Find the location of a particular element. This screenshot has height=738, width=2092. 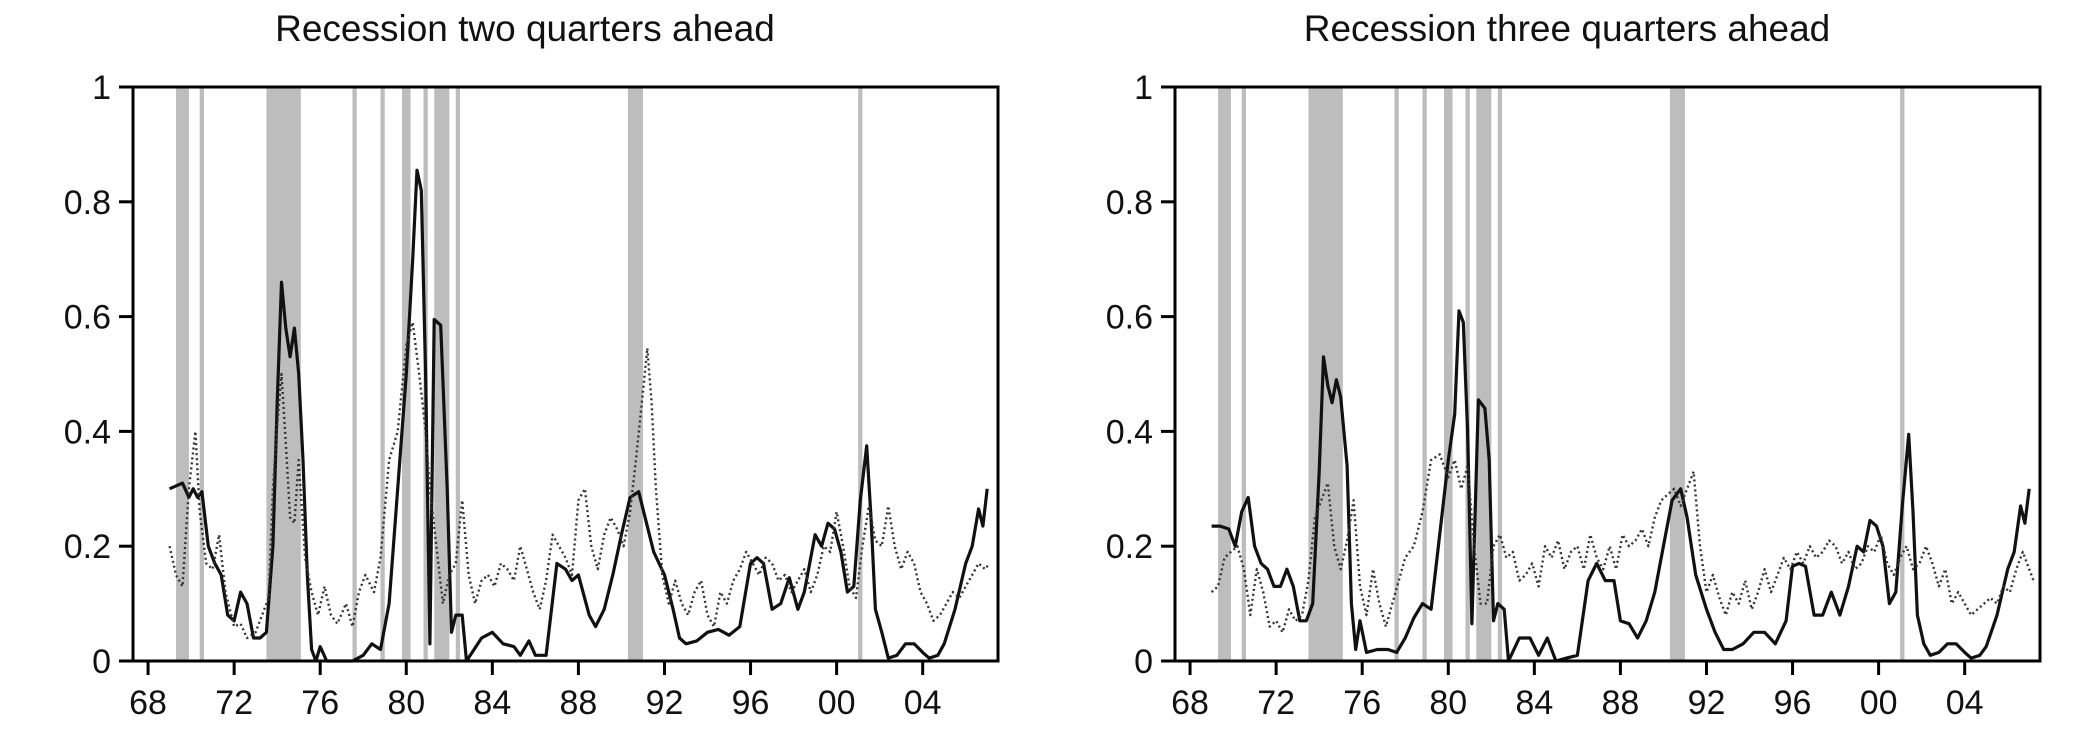

chart-title: Recession two quarters ahead is located at coordinates (525, 28).